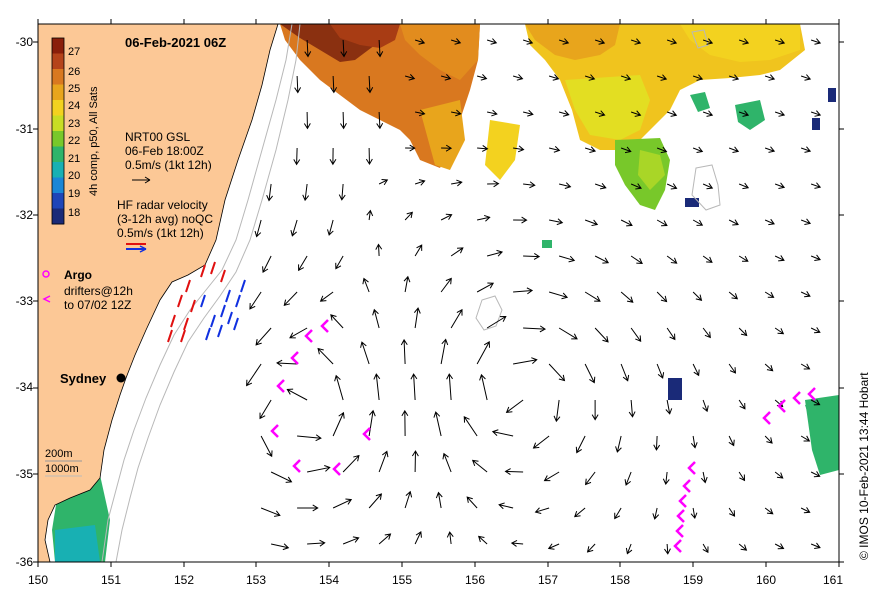 This screenshot has height=605, width=879. I want to click on drifters-legend-line2: to 07/02 12Z, so click(97, 305).